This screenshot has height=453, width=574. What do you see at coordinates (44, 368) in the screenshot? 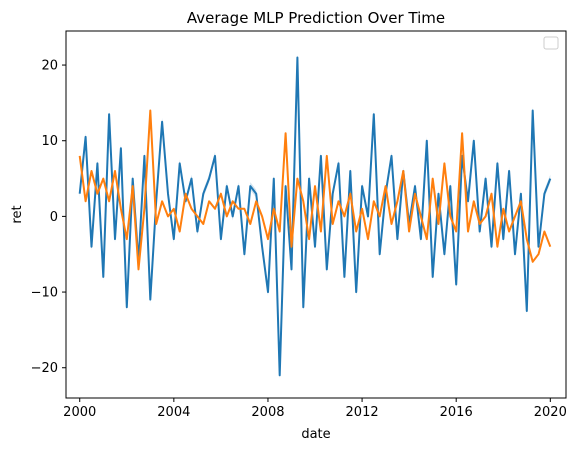
I see `y-tick-label: −20` at bounding box center [44, 368].